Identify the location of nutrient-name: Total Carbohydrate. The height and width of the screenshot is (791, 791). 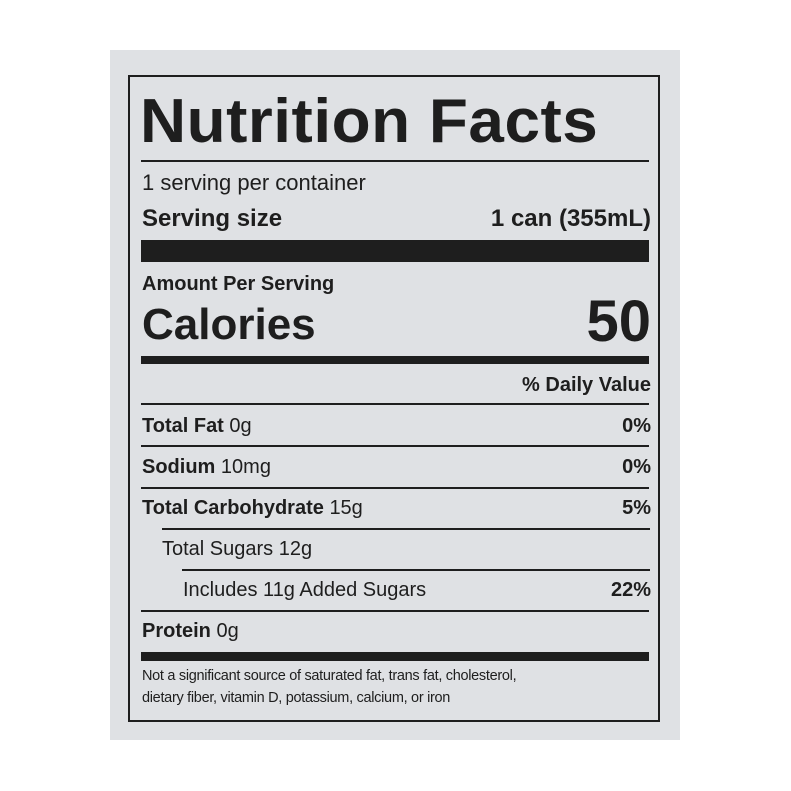
(233, 508).